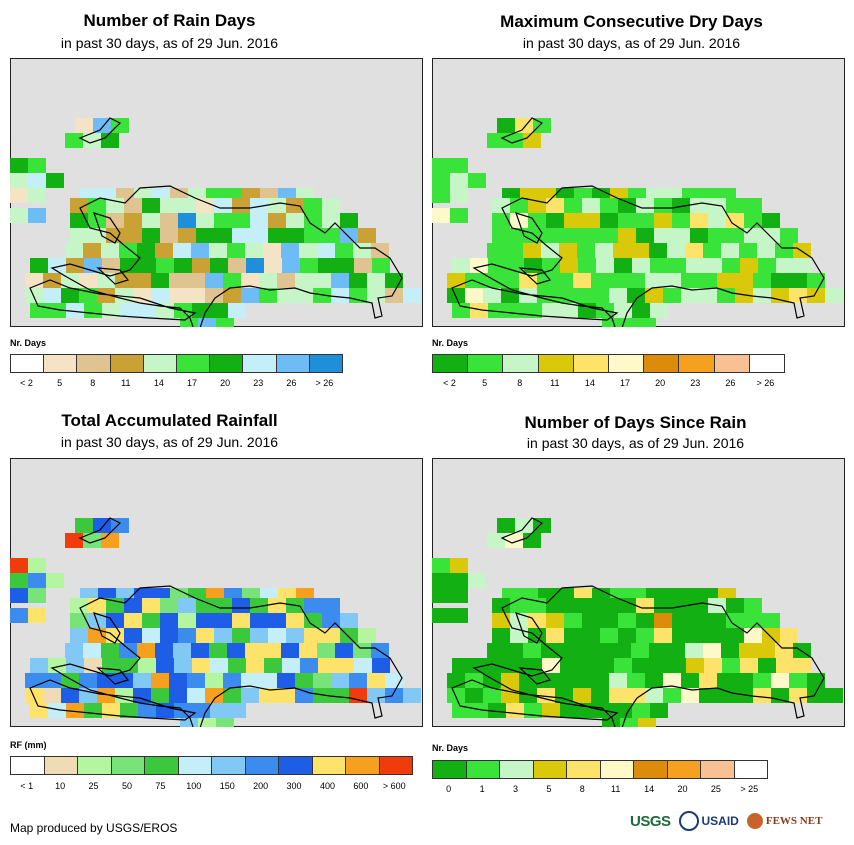  What do you see at coordinates (607, 384) in the screenshot?
I see `legend-labels: < 2 5 8 11 14 17 20 23 26 > 26` at bounding box center [607, 384].